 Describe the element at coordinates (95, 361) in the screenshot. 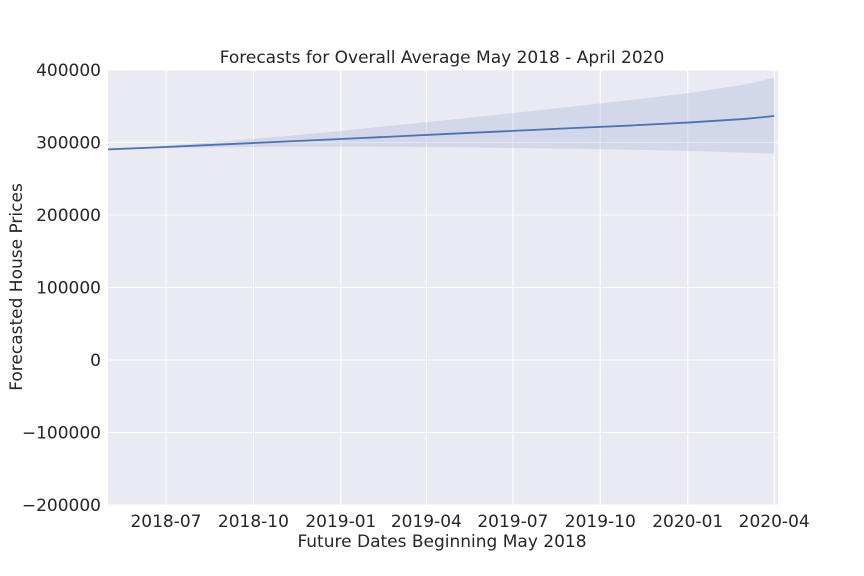

I see `y-tick-label: 0` at that location.